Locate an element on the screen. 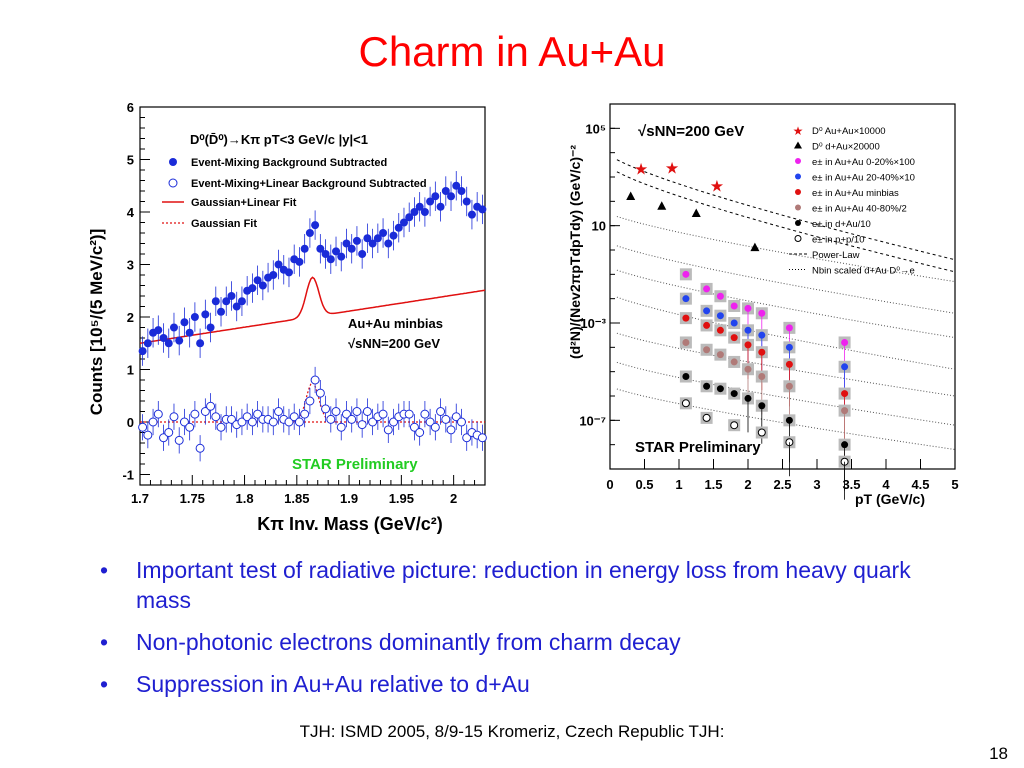 The width and height of the screenshot is (1024, 768). legend-label: Nbin scaled d+Au D⁰→e is located at coordinates (863, 271).